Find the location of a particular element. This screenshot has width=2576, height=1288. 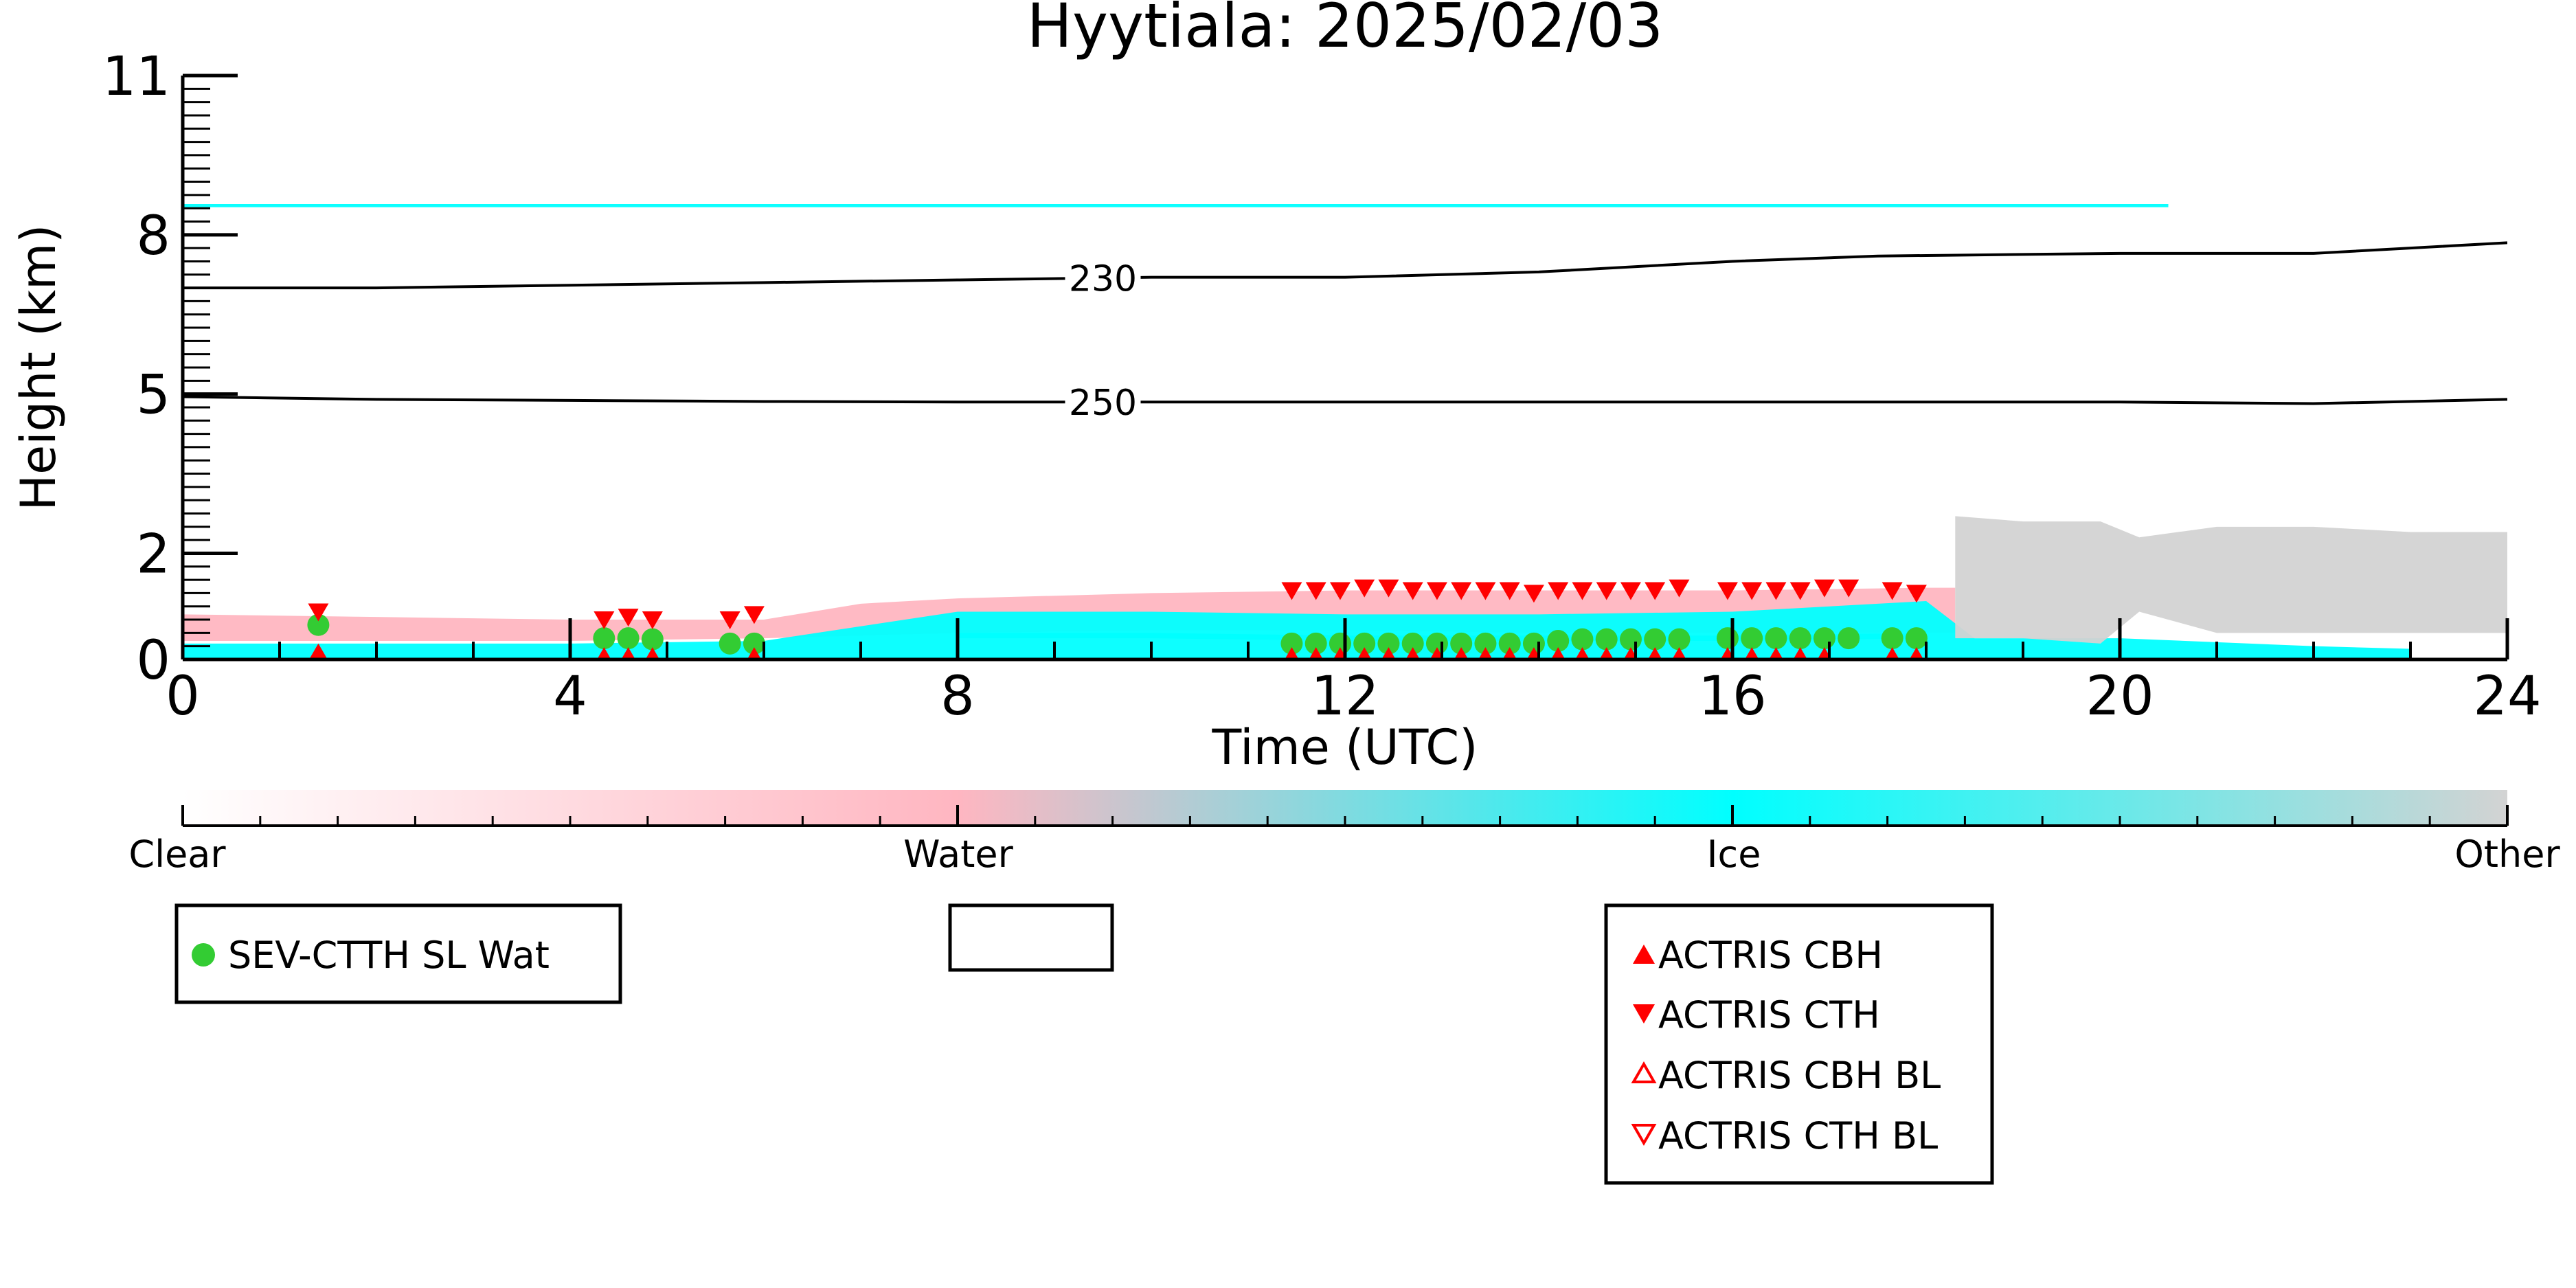

x-tick-label-0: 0 is located at coordinates (183, 696).